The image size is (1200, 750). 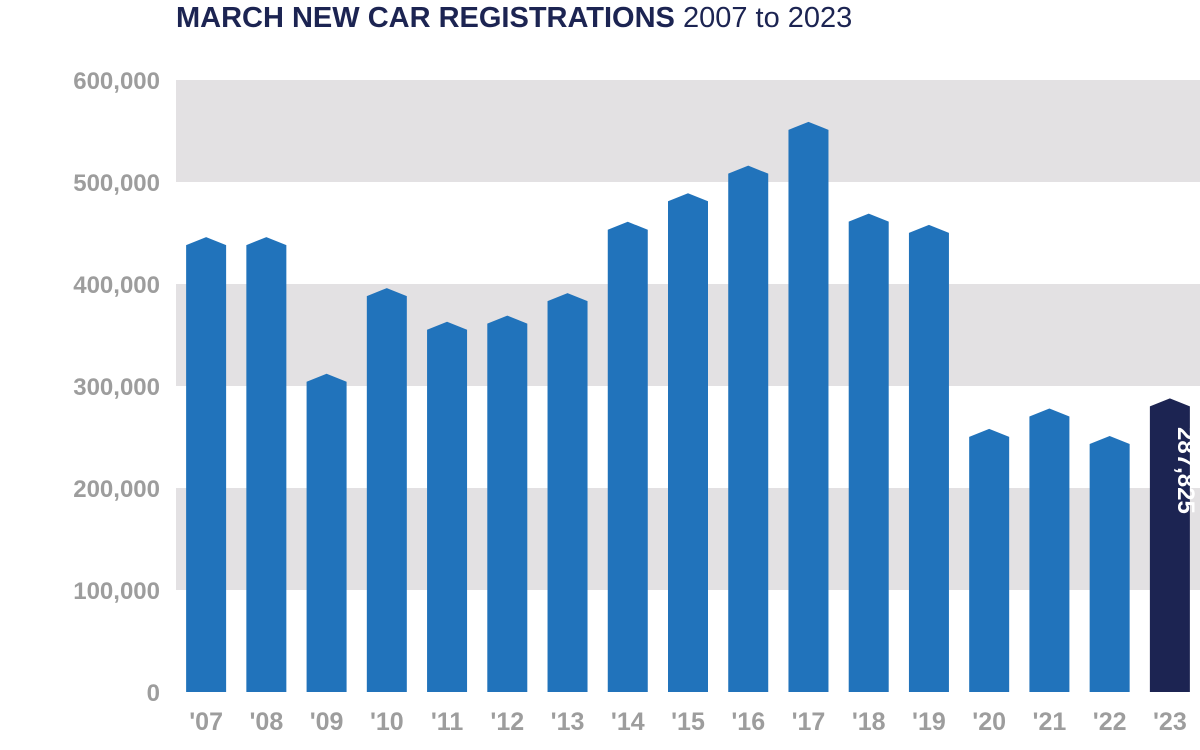 What do you see at coordinates (1110, 722) in the screenshot?
I see `x-tick-label: '22` at bounding box center [1110, 722].